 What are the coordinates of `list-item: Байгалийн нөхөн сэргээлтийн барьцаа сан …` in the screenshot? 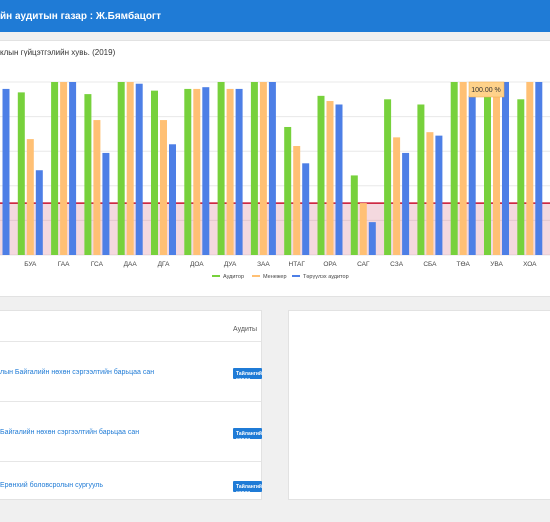 It's located at (131, 432).